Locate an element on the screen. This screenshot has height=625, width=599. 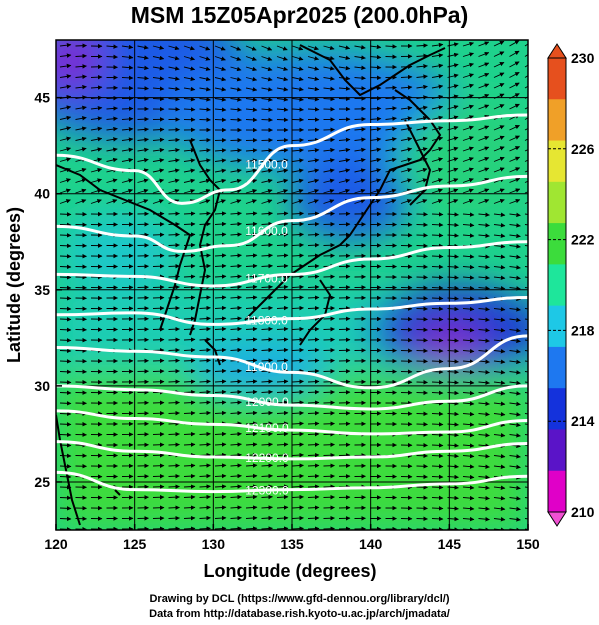
colorbar-max-arrow is located at coordinates (557, 51).